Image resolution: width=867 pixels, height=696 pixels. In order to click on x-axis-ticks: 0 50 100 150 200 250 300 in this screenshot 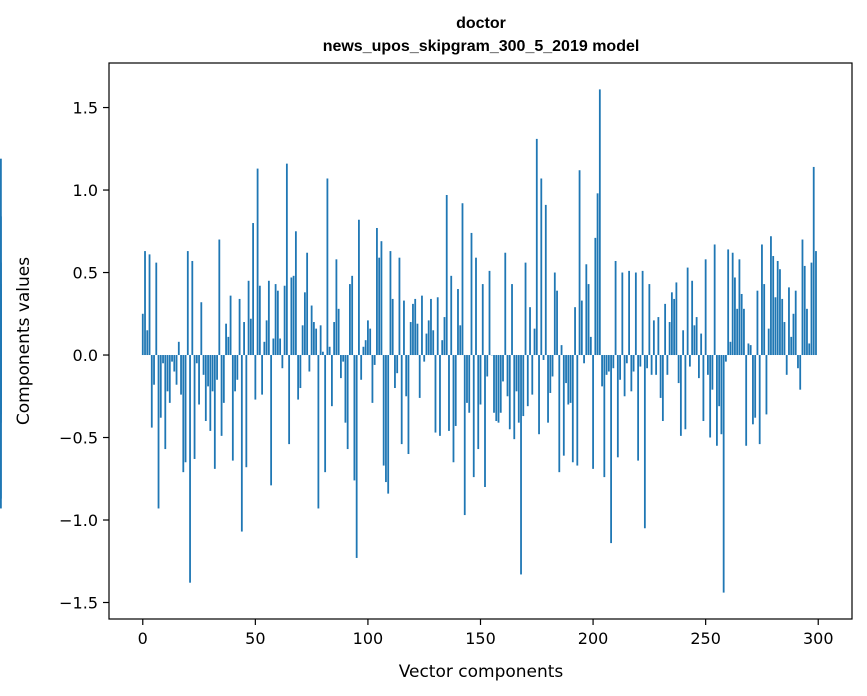, I will do `click(486, 633)`.